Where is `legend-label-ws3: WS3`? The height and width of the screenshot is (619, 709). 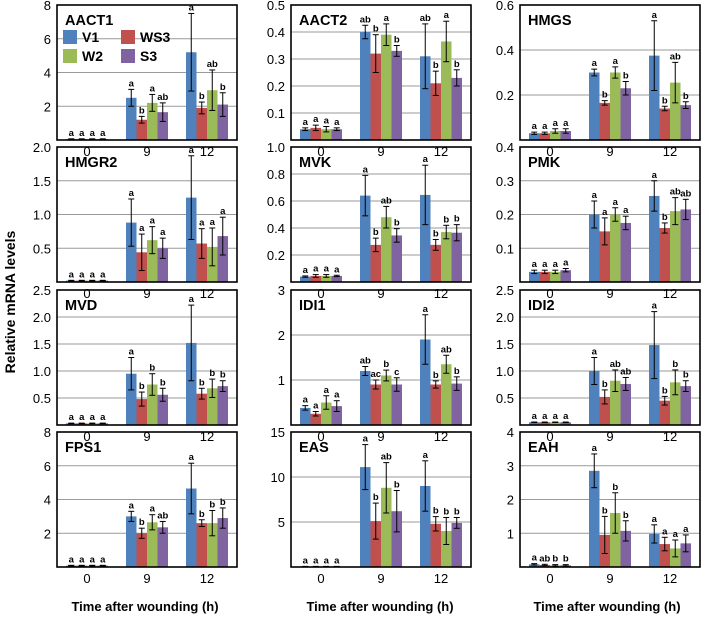 legend-label-ws3: WS3 is located at coordinates (155, 37).